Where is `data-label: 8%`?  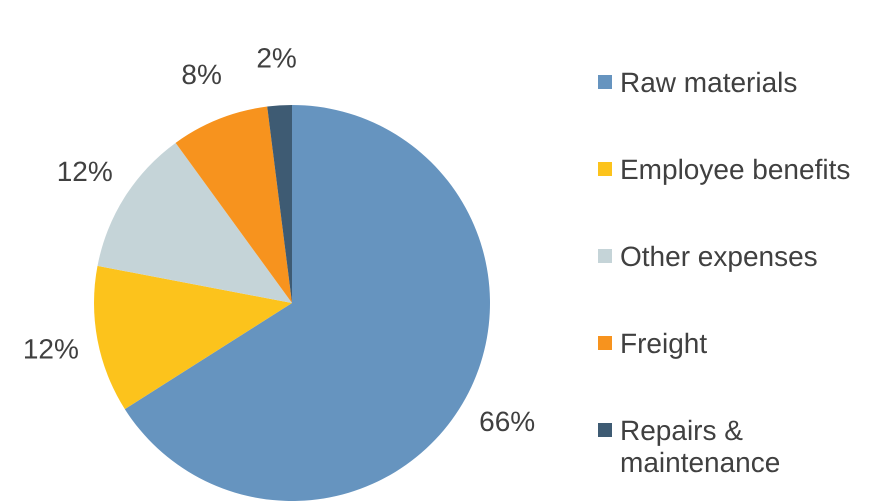 data-label: 8% is located at coordinates (201, 74).